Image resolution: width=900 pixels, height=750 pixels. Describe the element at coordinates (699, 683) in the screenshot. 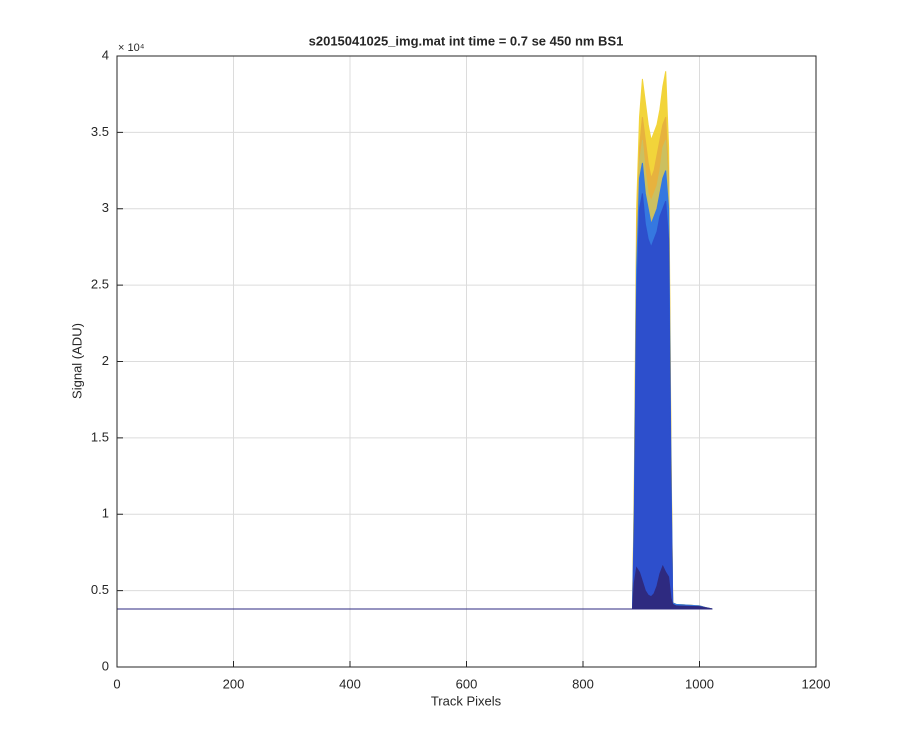

I see `x-tick-label: 1000` at that location.